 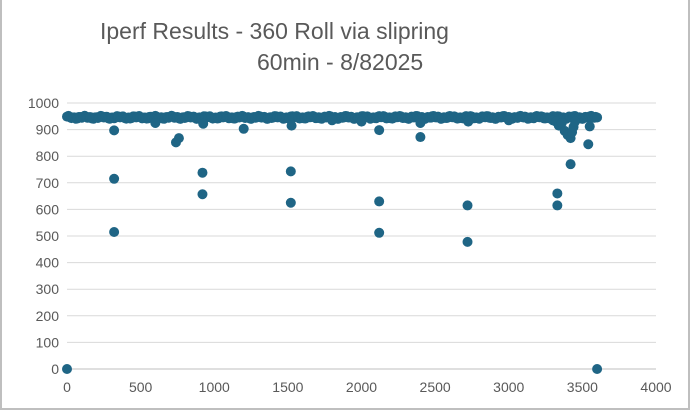 I want to click on y-tick-label: 1000, so click(x=43, y=103).